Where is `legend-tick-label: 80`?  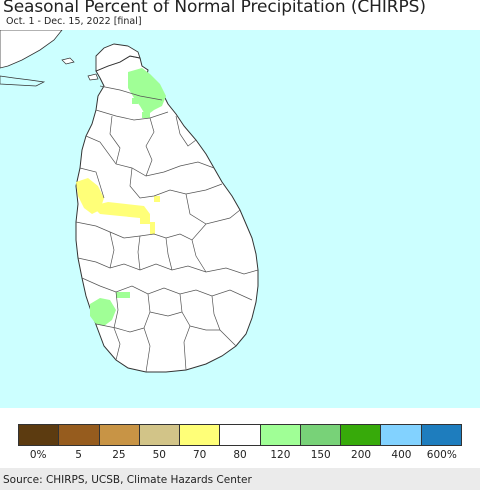
legend-tick-label: 80 is located at coordinates (240, 455).